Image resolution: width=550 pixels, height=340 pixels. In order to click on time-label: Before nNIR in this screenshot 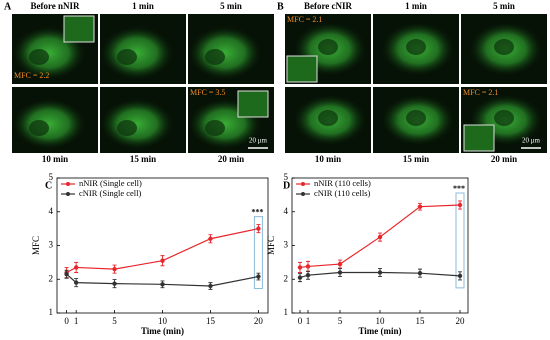, I will do `click(55, 6)`.